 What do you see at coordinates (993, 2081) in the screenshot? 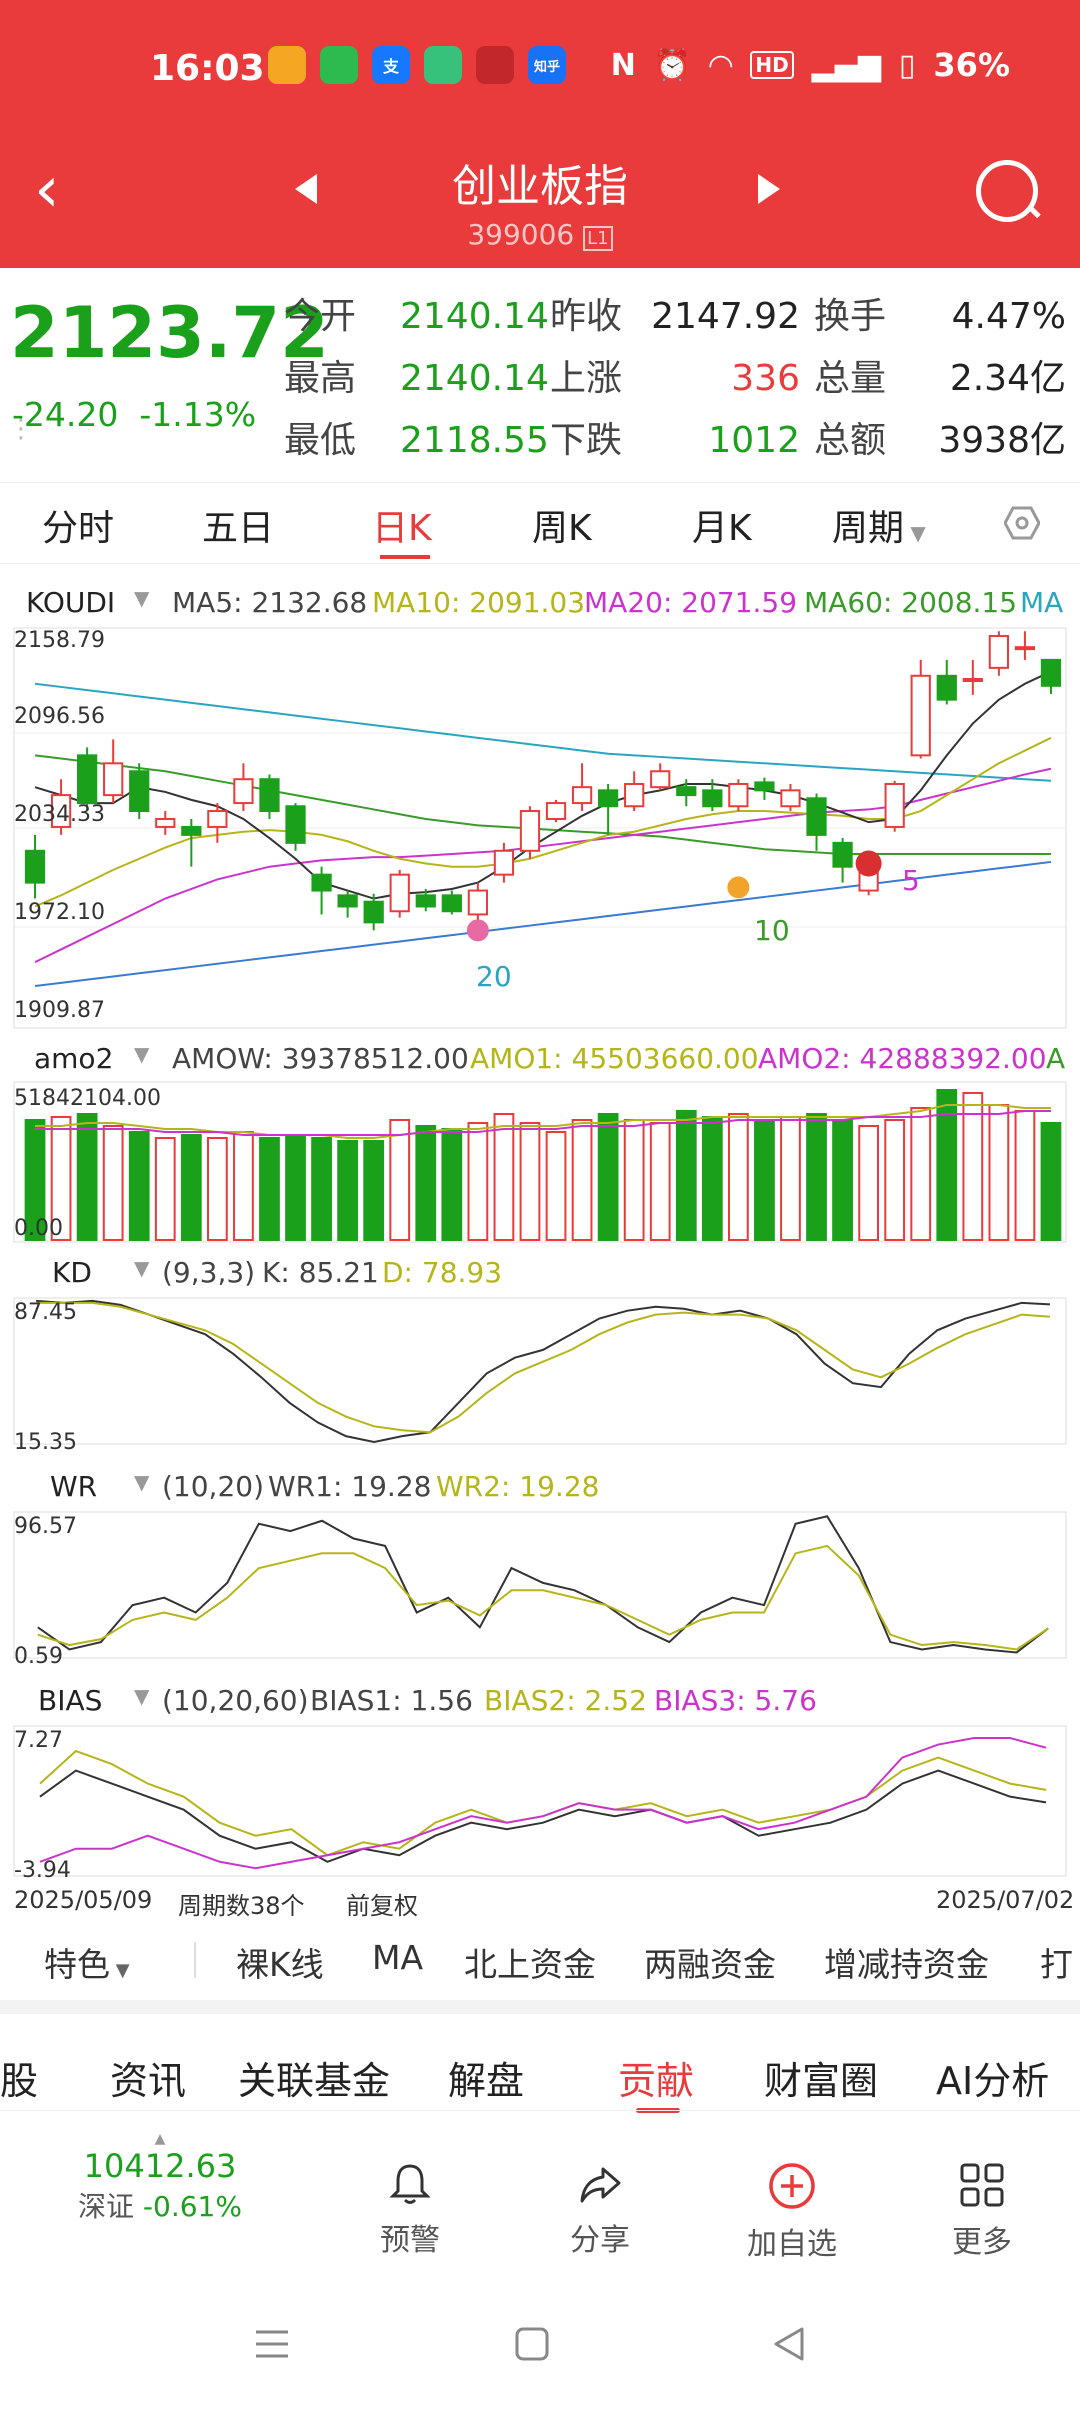
I see `content-tab-ai-analysis: AI分析` at bounding box center [993, 2081].